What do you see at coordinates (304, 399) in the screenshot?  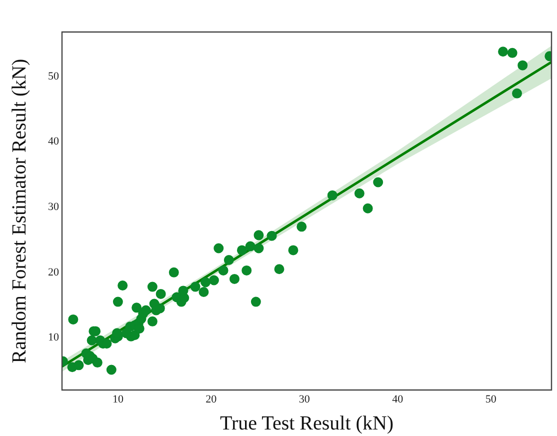 I see `x-tick-label: 30` at bounding box center [304, 399].